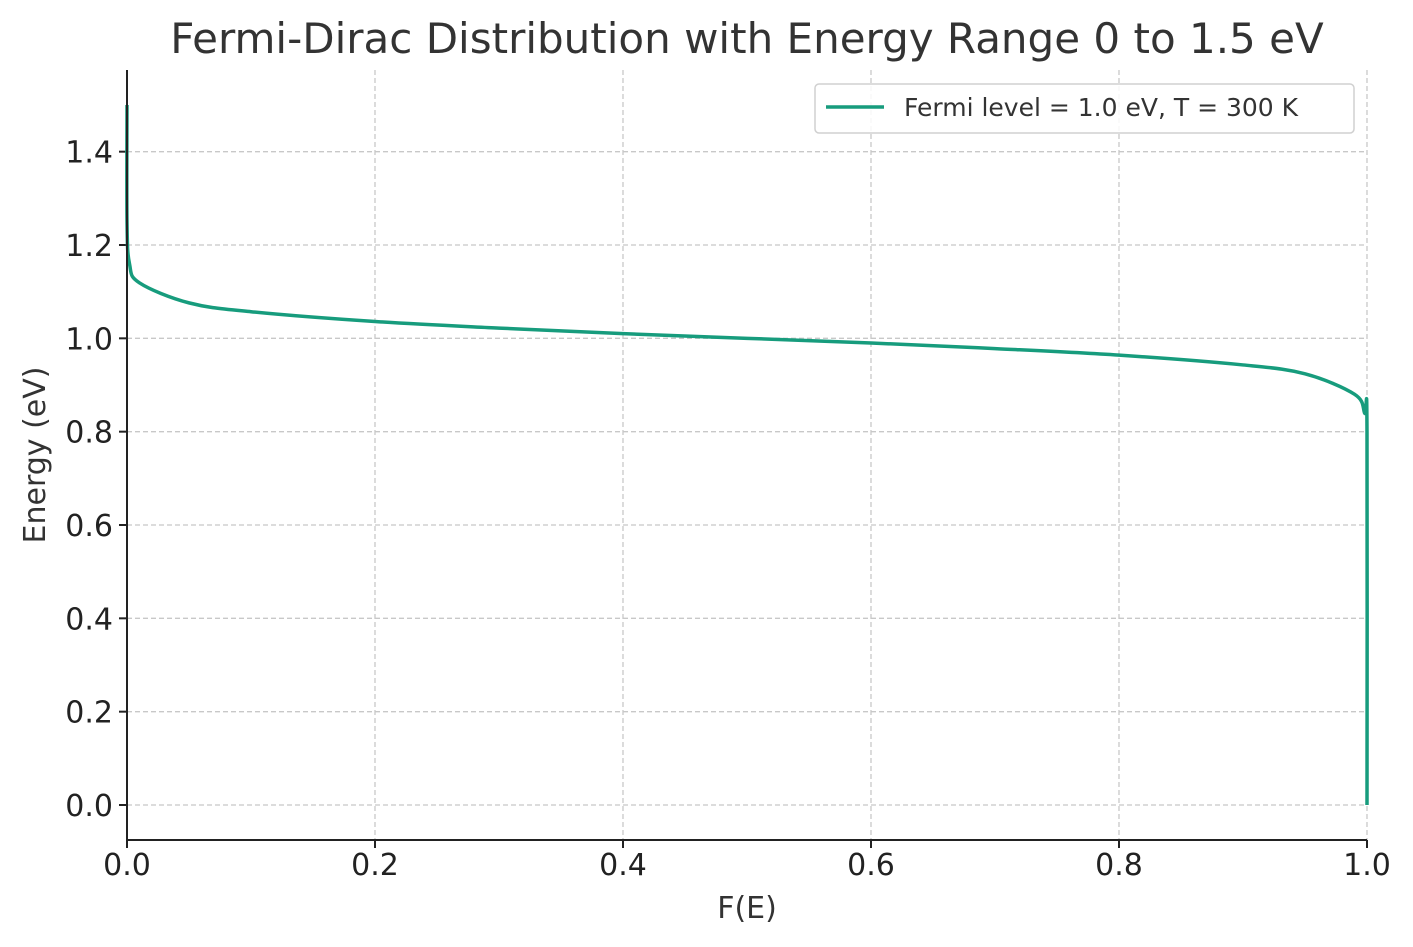 This screenshot has height=947, width=1413. Describe the element at coordinates (89, 246) in the screenshot. I see `y-tick-label: 1.2` at that location.